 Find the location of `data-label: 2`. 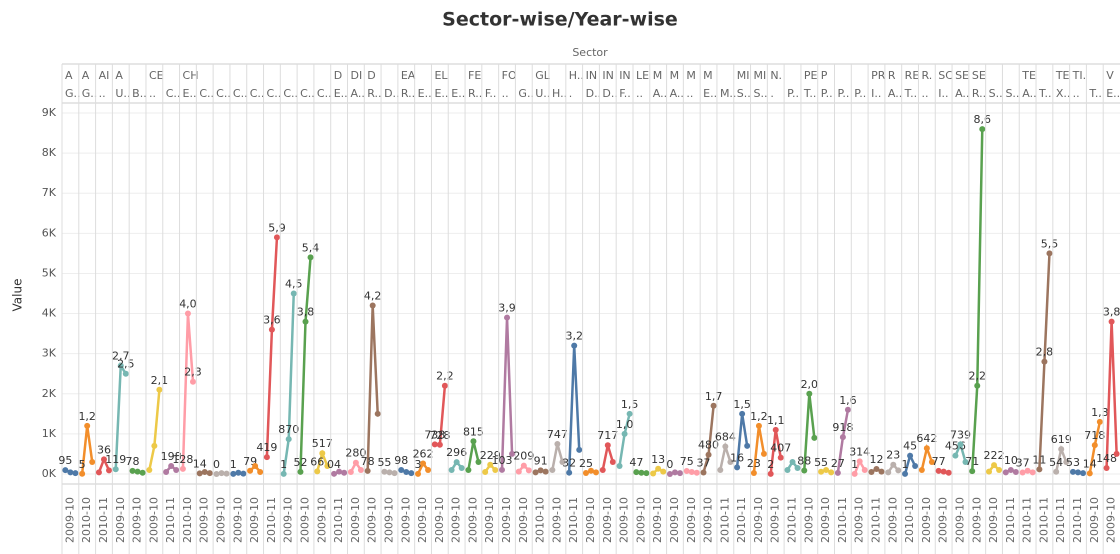

data-label: 2 is located at coordinates (770, 464).